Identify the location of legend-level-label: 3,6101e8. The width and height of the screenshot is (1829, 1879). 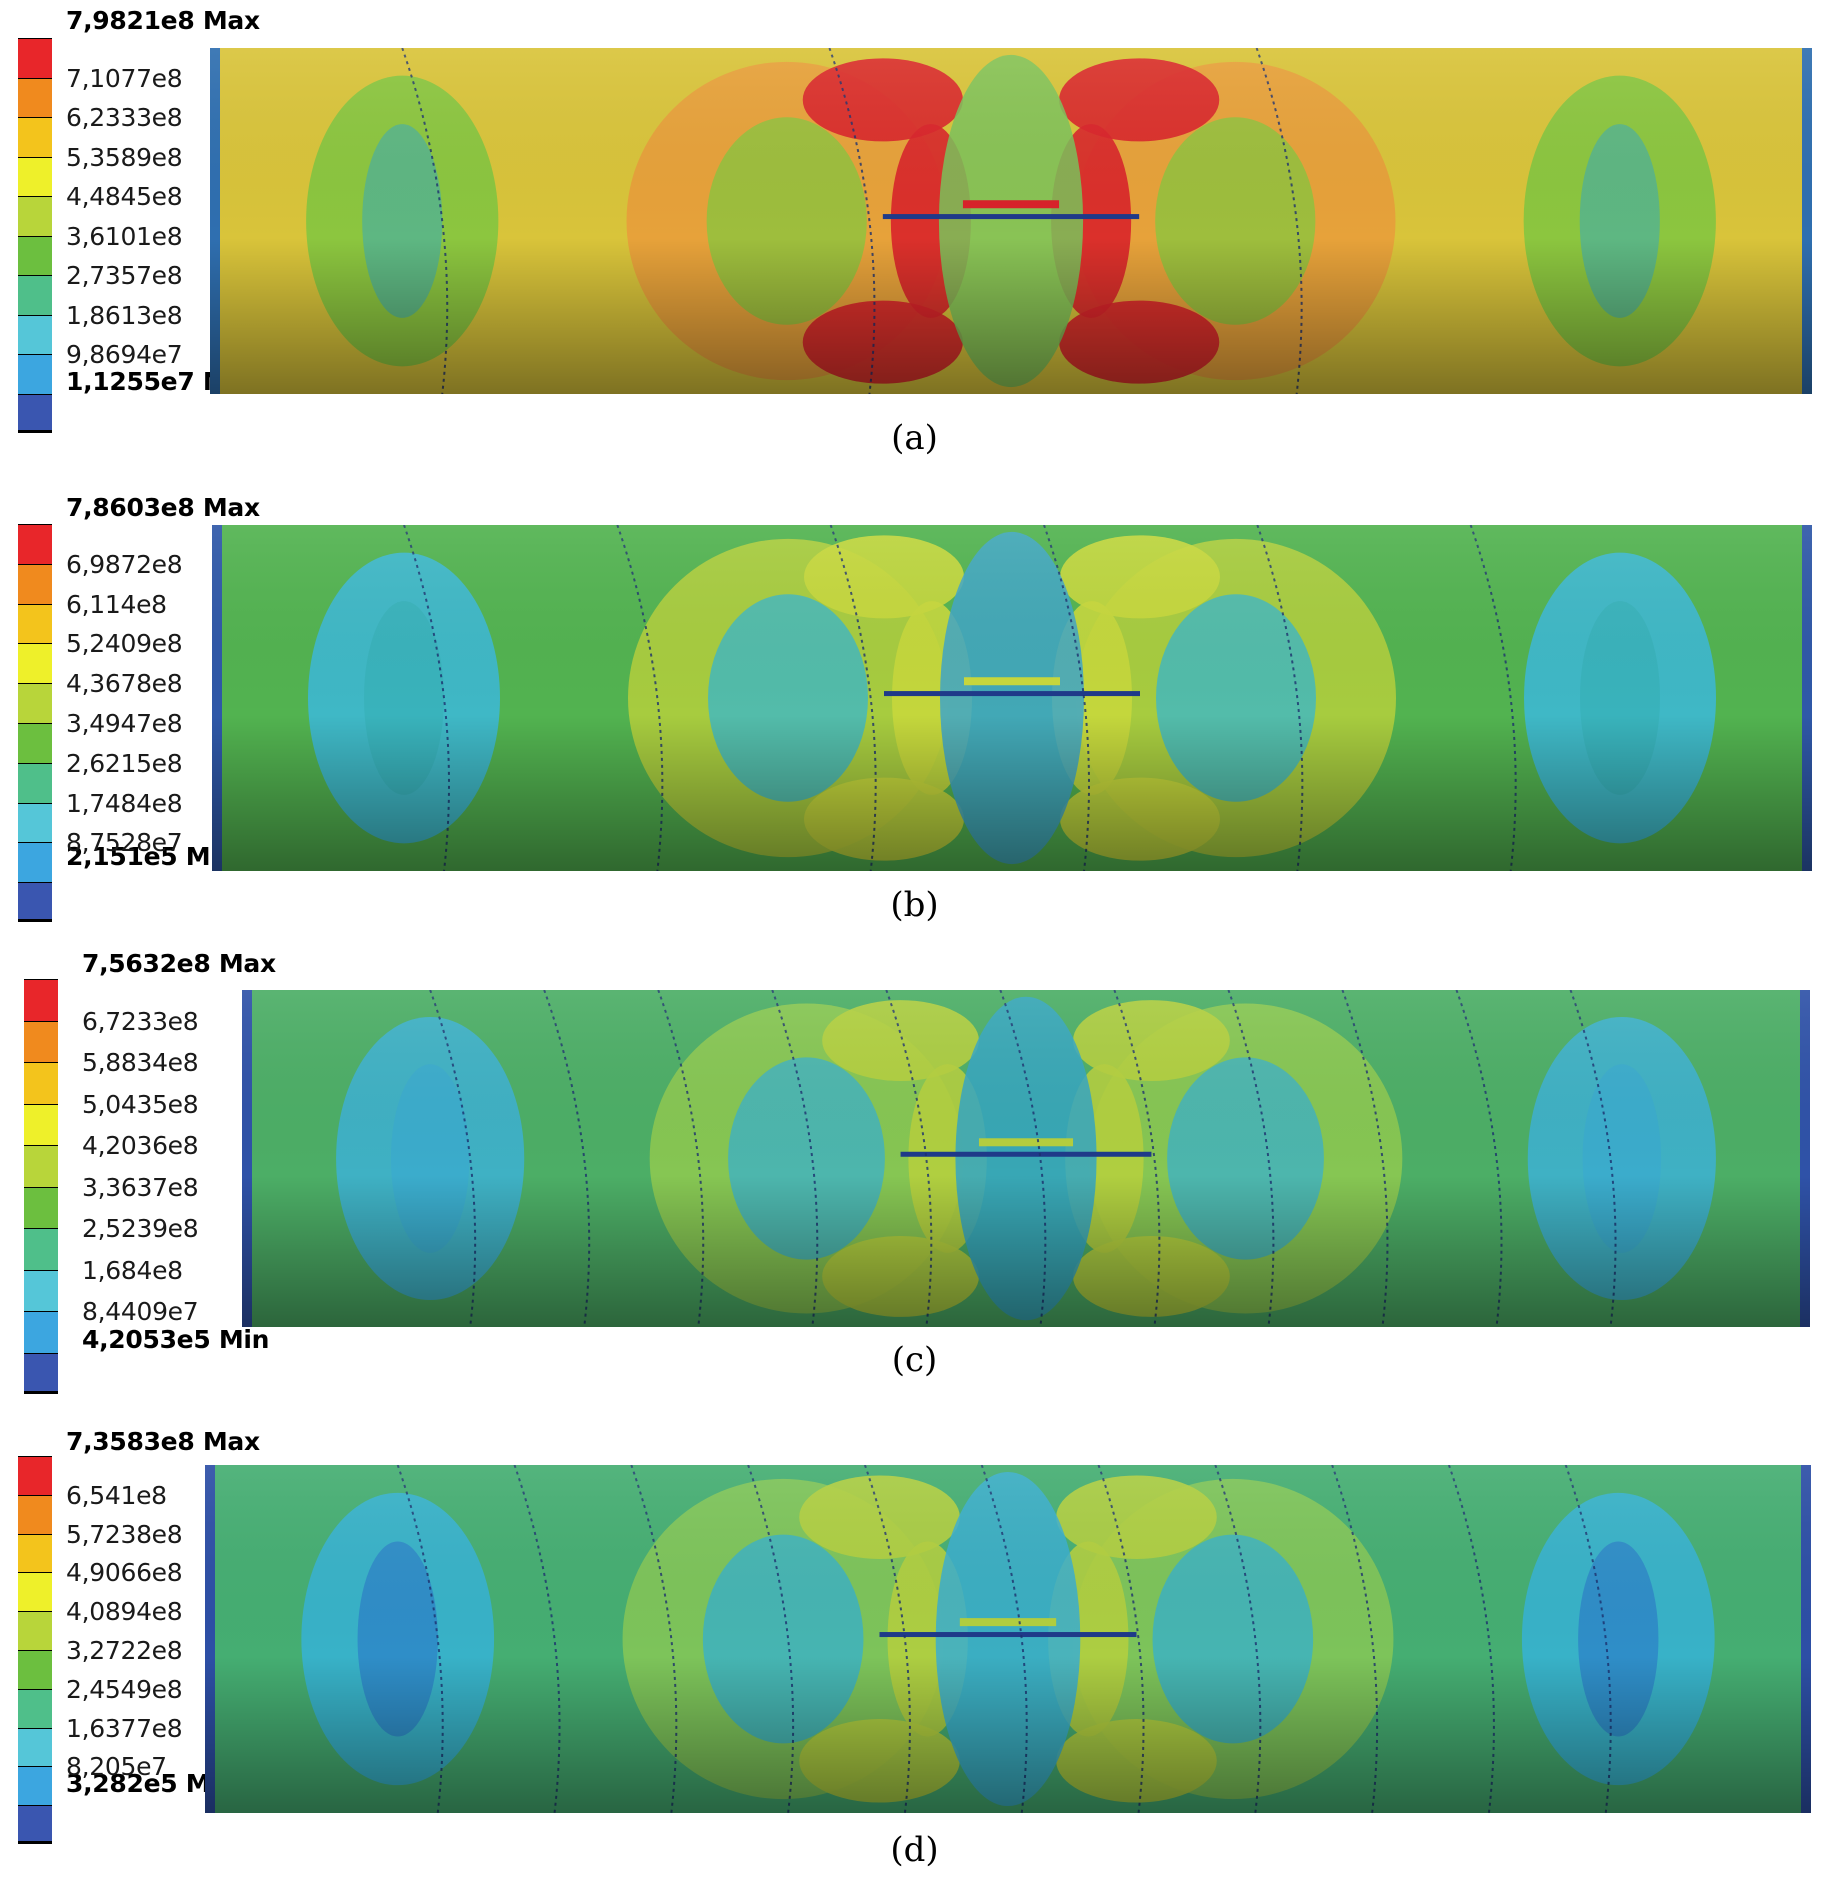
(124, 236).